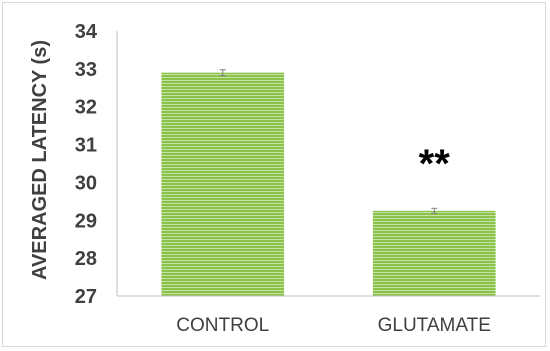 Image resolution: width=550 pixels, height=351 pixels. What do you see at coordinates (434, 210) in the screenshot?
I see `error-bar-glutamate` at bounding box center [434, 210].